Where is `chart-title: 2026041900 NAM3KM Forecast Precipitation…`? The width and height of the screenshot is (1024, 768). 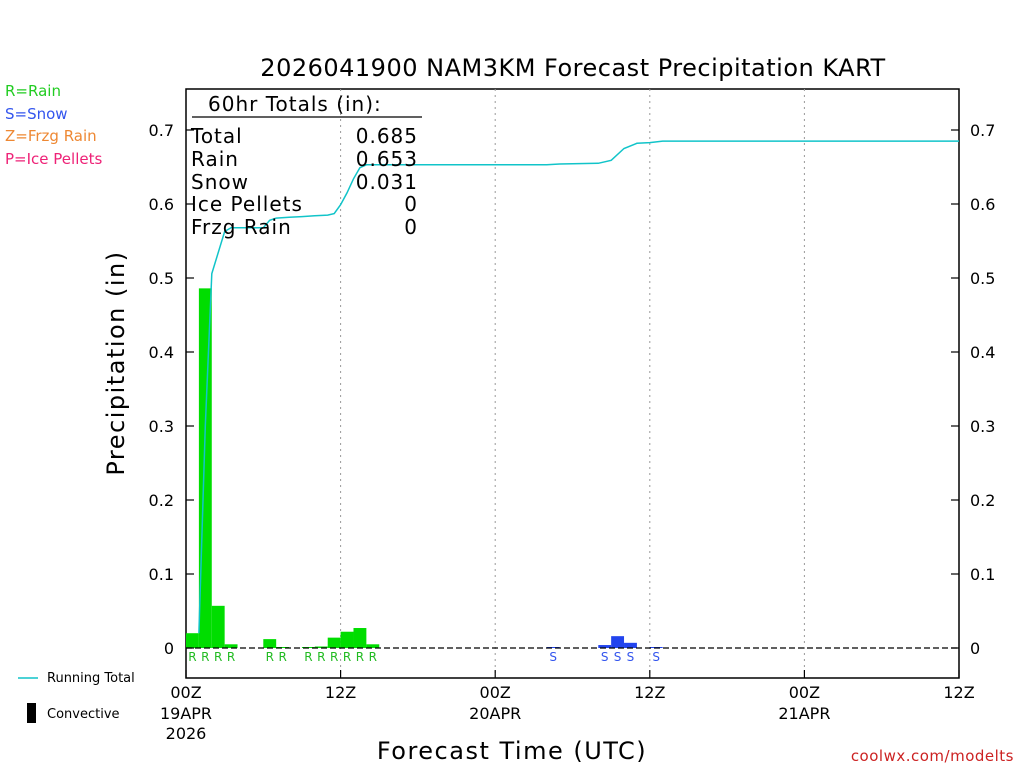
chart-title: 2026041900 NAM3KM Forecast Precipitation… is located at coordinates (572, 68).